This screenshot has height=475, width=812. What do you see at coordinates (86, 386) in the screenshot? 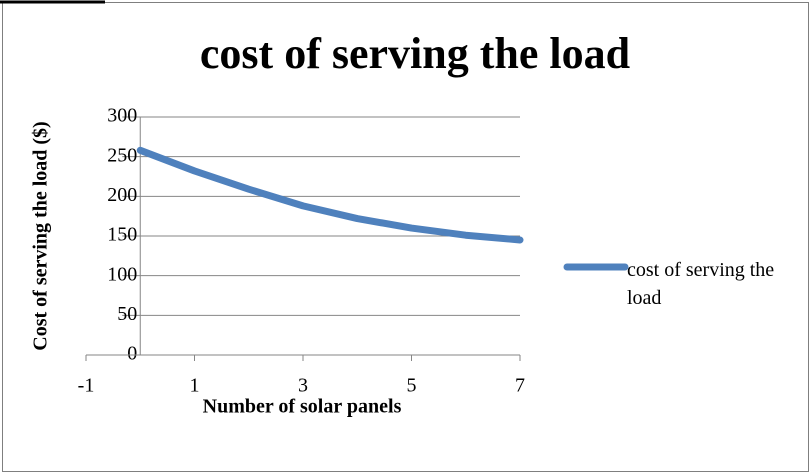
I see `x-tick-label: -1` at bounding box center [86, 386].